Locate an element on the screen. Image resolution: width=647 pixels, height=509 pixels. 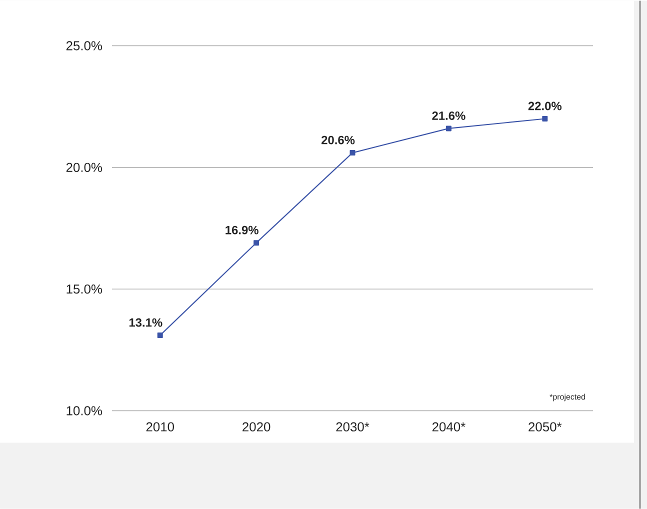
x-tick-label: 2030* is located at coordinates (353, 427).